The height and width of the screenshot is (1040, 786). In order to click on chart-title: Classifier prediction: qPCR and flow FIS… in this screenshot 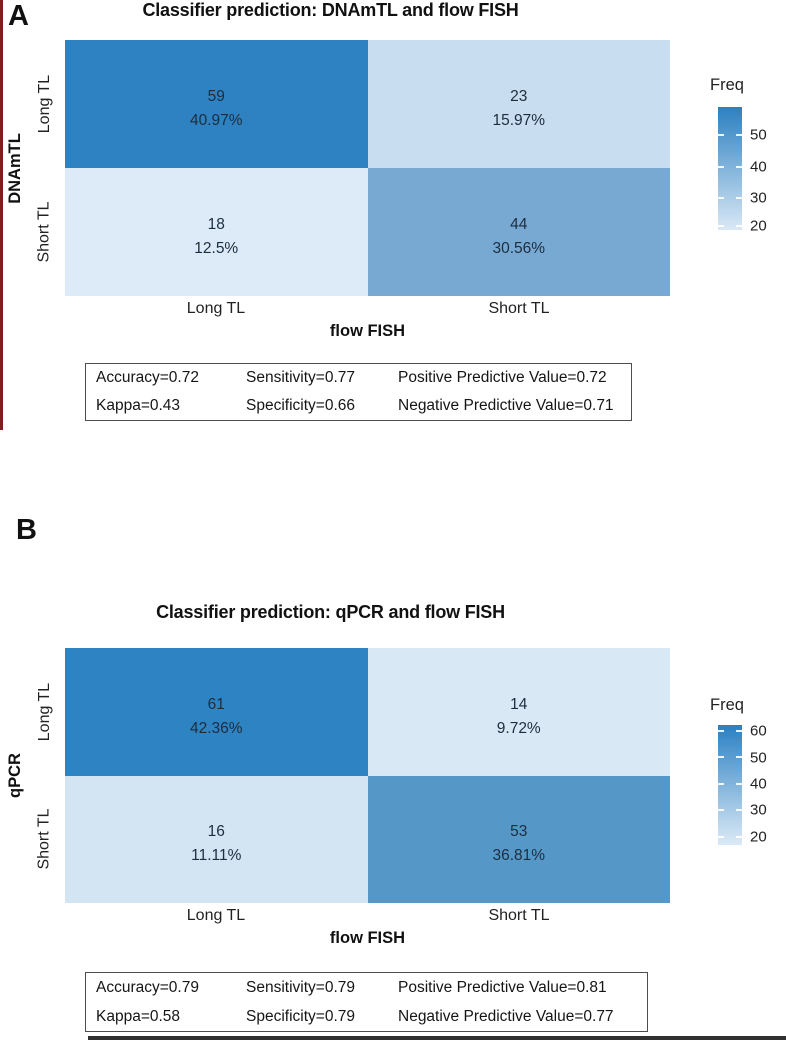, I will do `click(330, 612)`.